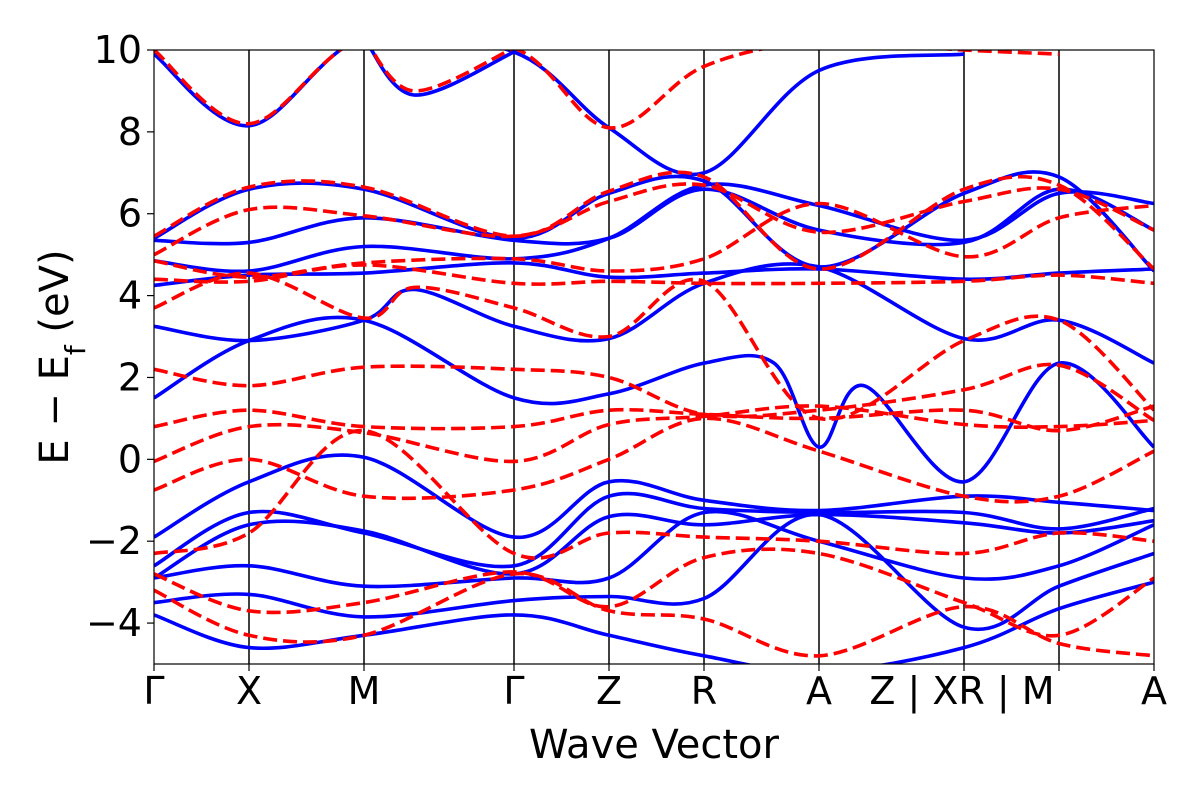 The image size is (1200, 800). Describe the element at coordinates (655, 689) in the screenshot. I see `x-axis-ticks: Γ X M Γ Z R A Z | XR | M A` at that location.